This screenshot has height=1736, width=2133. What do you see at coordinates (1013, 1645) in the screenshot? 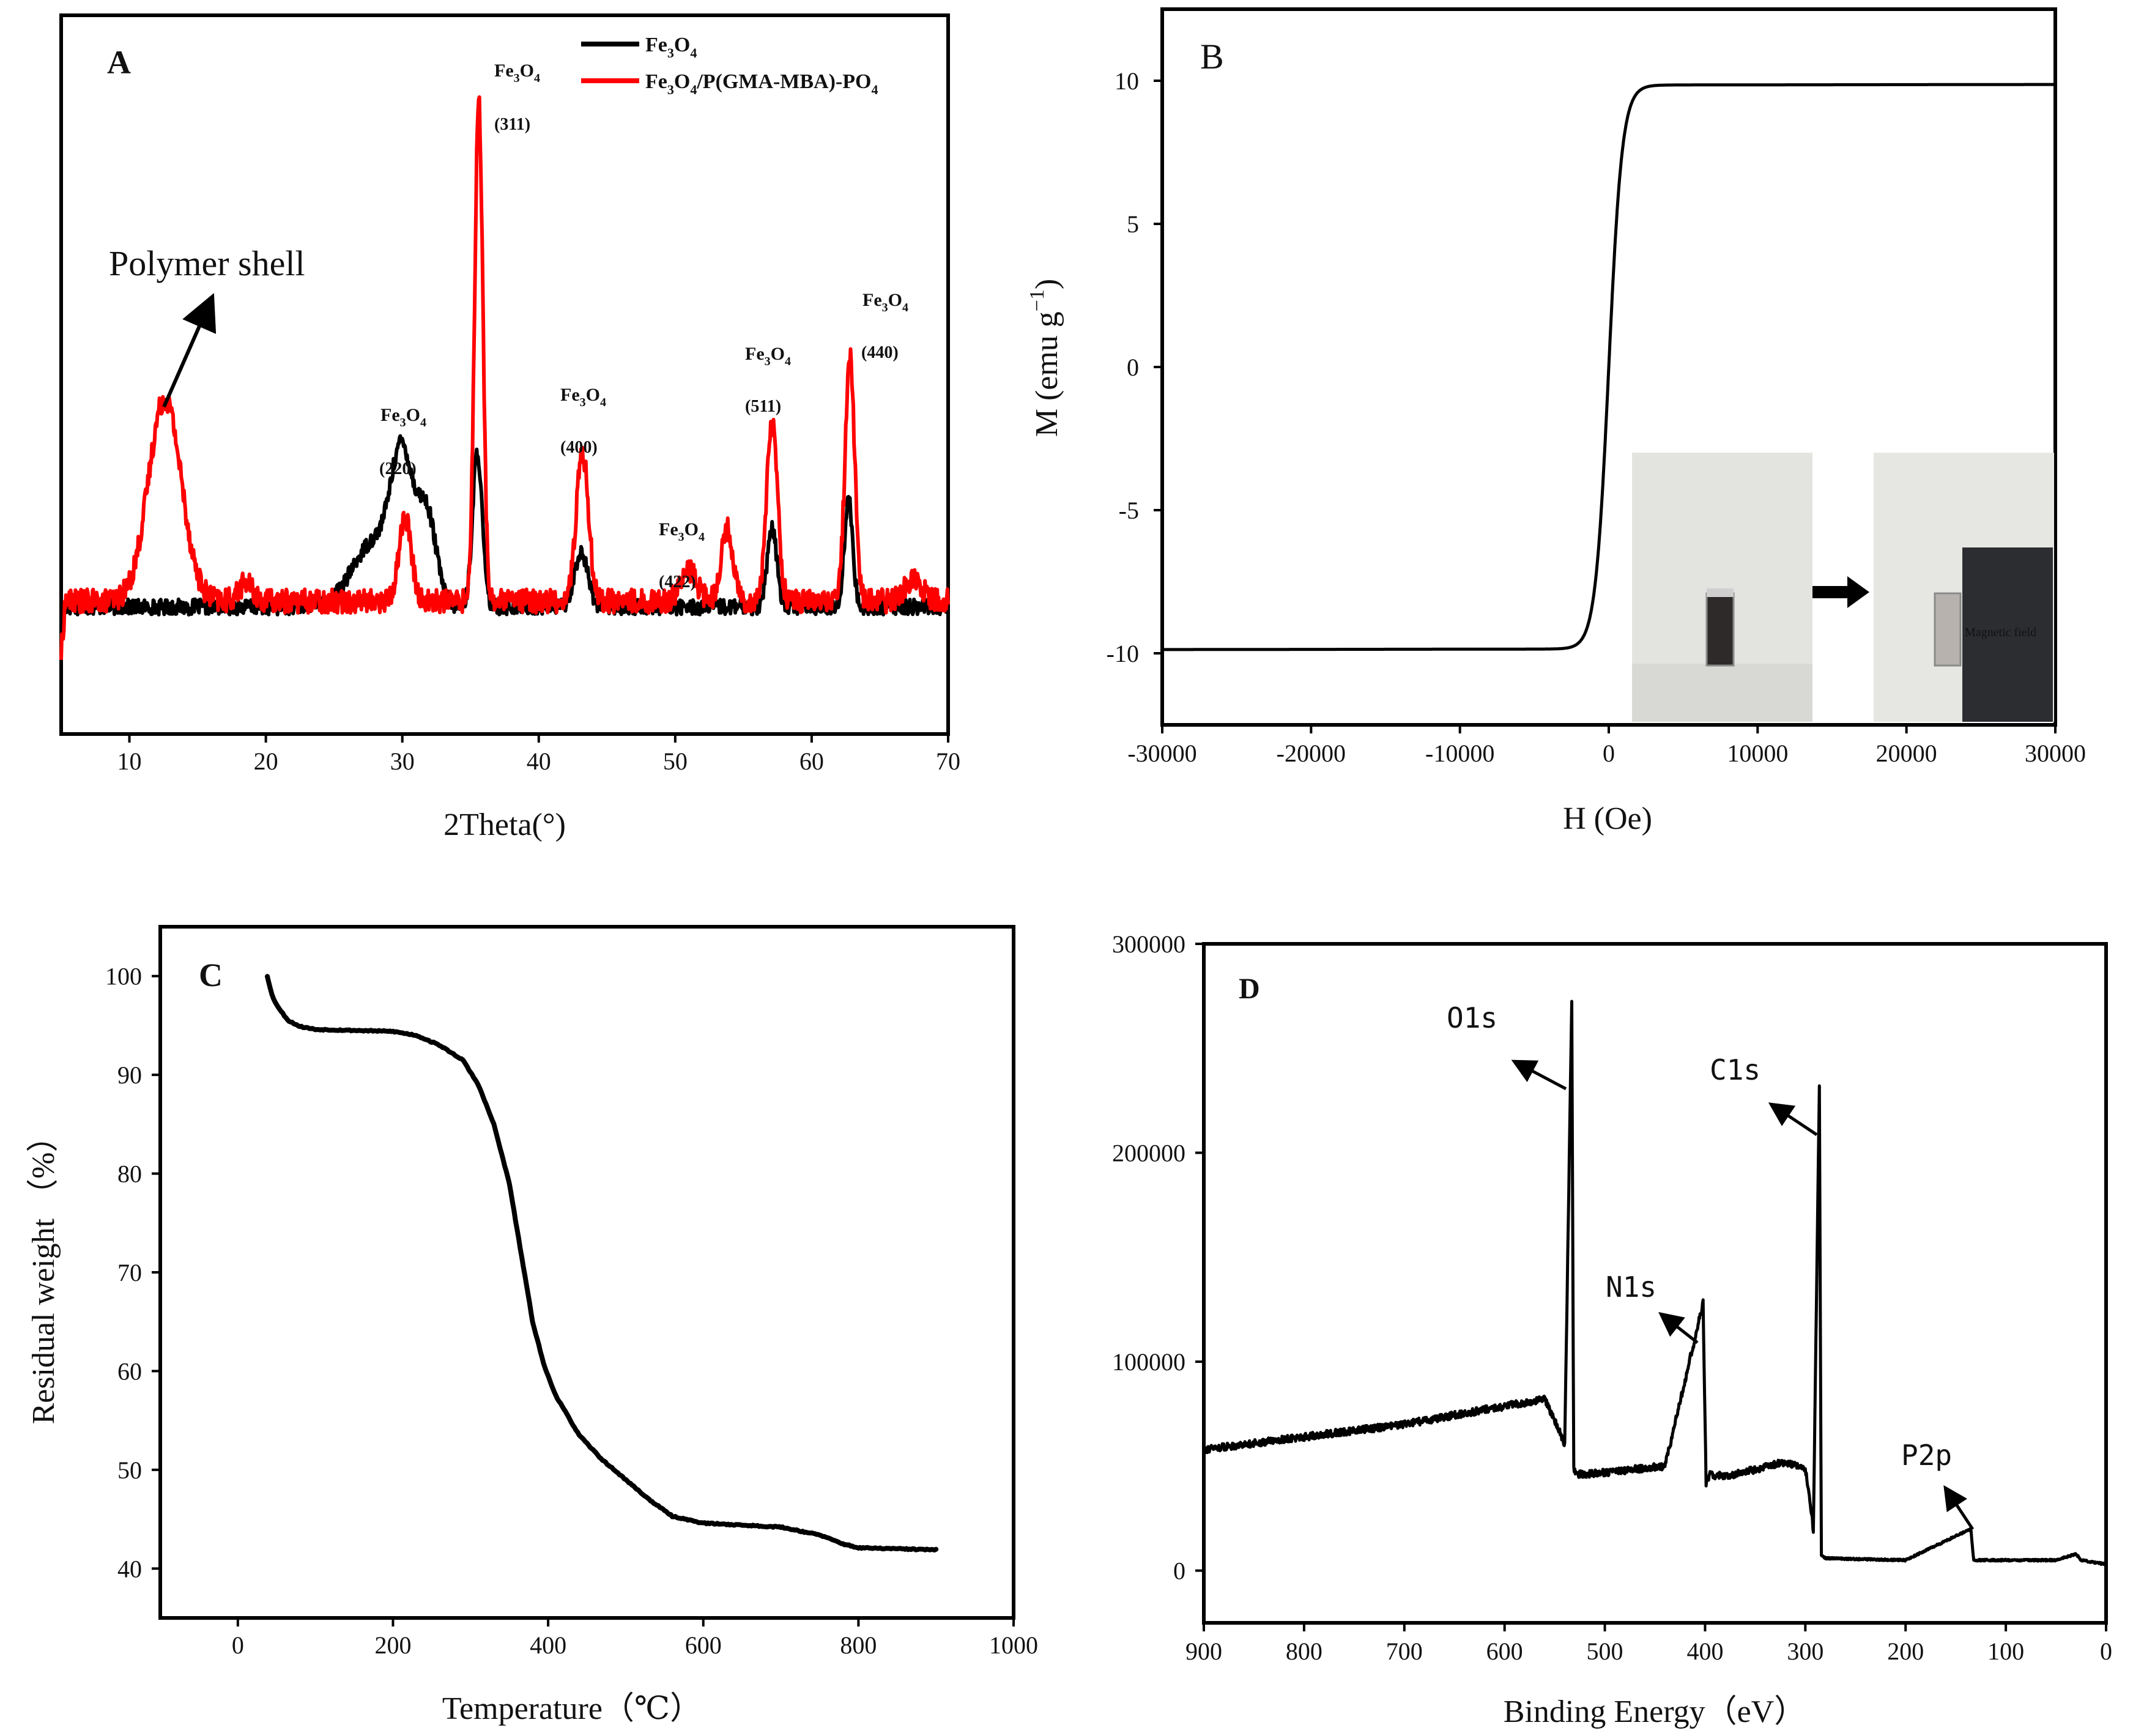
I see `x-tick-label: 1000` at bounding box center [1013, 1645].